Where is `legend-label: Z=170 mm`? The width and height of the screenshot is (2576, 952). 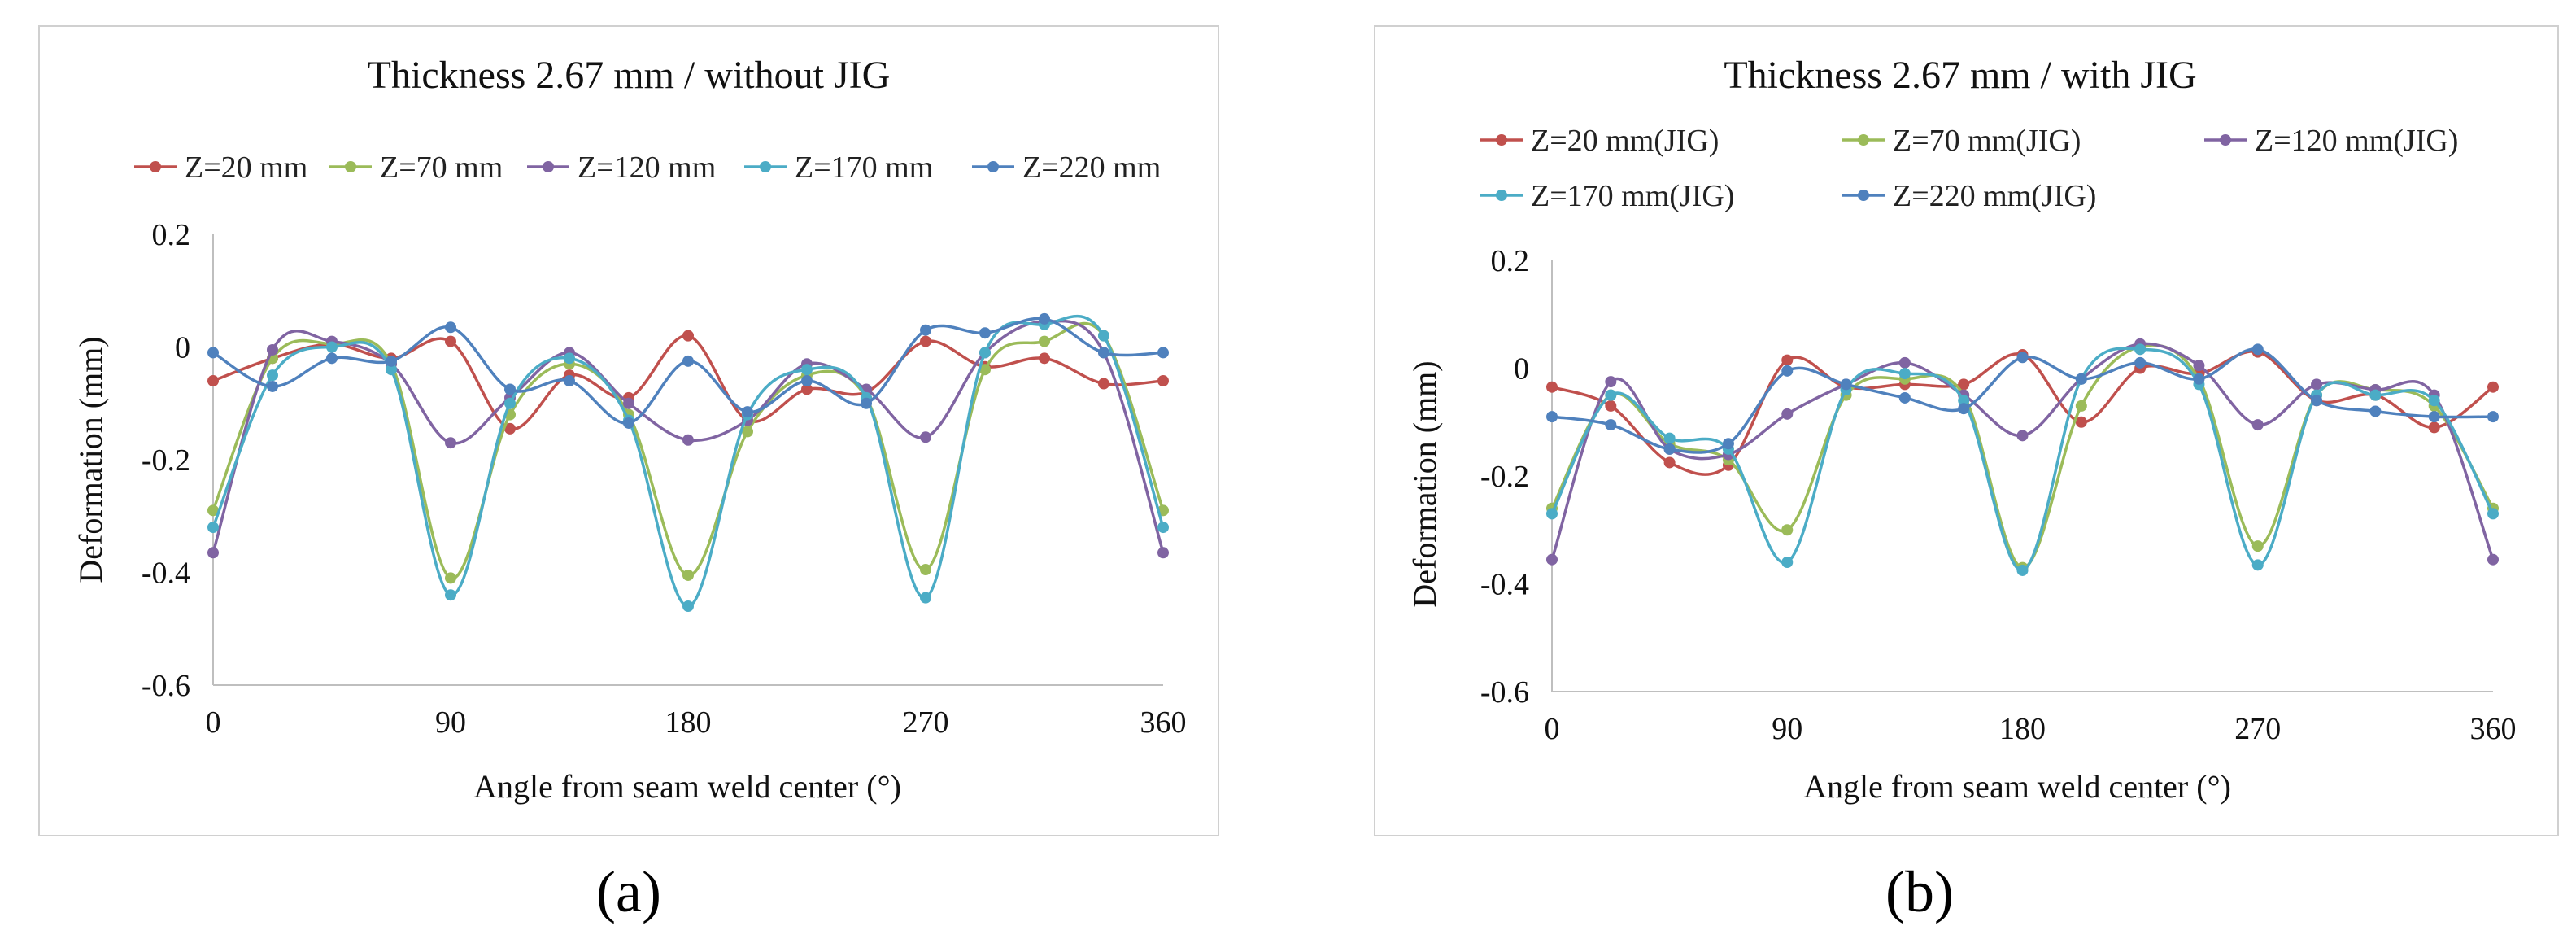
legend-label: Z=170 mm is located at coordinates (864, 168).